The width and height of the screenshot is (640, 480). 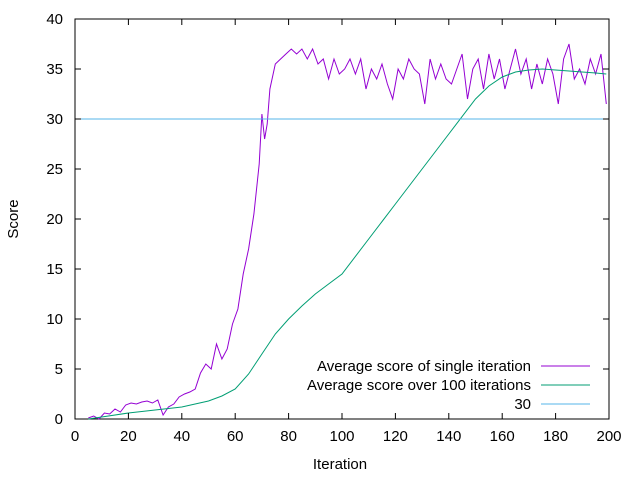 What do you see at coordinates (54, 319) in the screenshot?
I see `y-tick-label: 10` at bounding box center [54, 319].